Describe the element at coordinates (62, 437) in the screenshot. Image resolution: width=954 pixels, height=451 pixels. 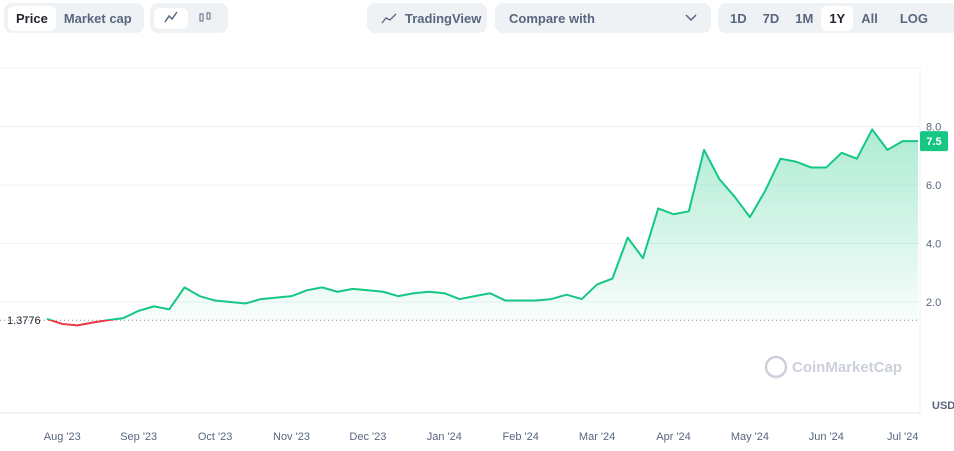
I see `x-tick-label: Aug '23` at that location.